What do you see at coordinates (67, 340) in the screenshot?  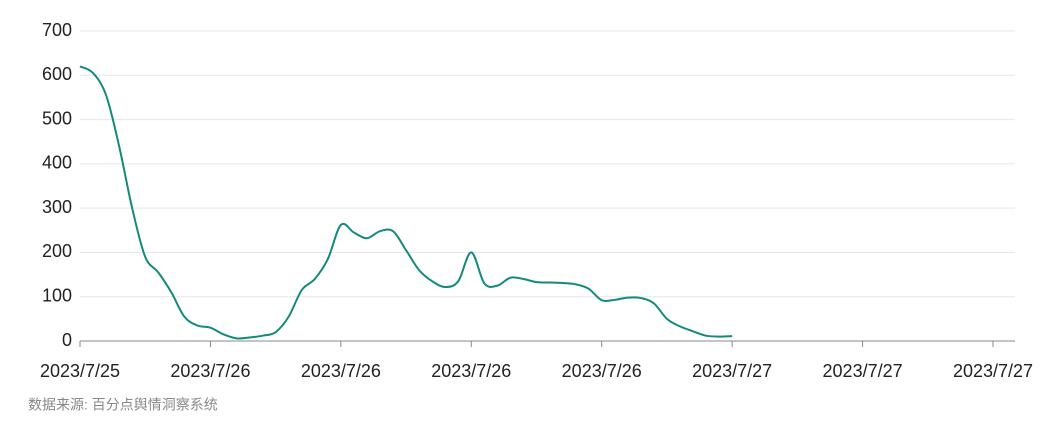 I see `y-tick-label: 0` at bounding box center [67, 340].